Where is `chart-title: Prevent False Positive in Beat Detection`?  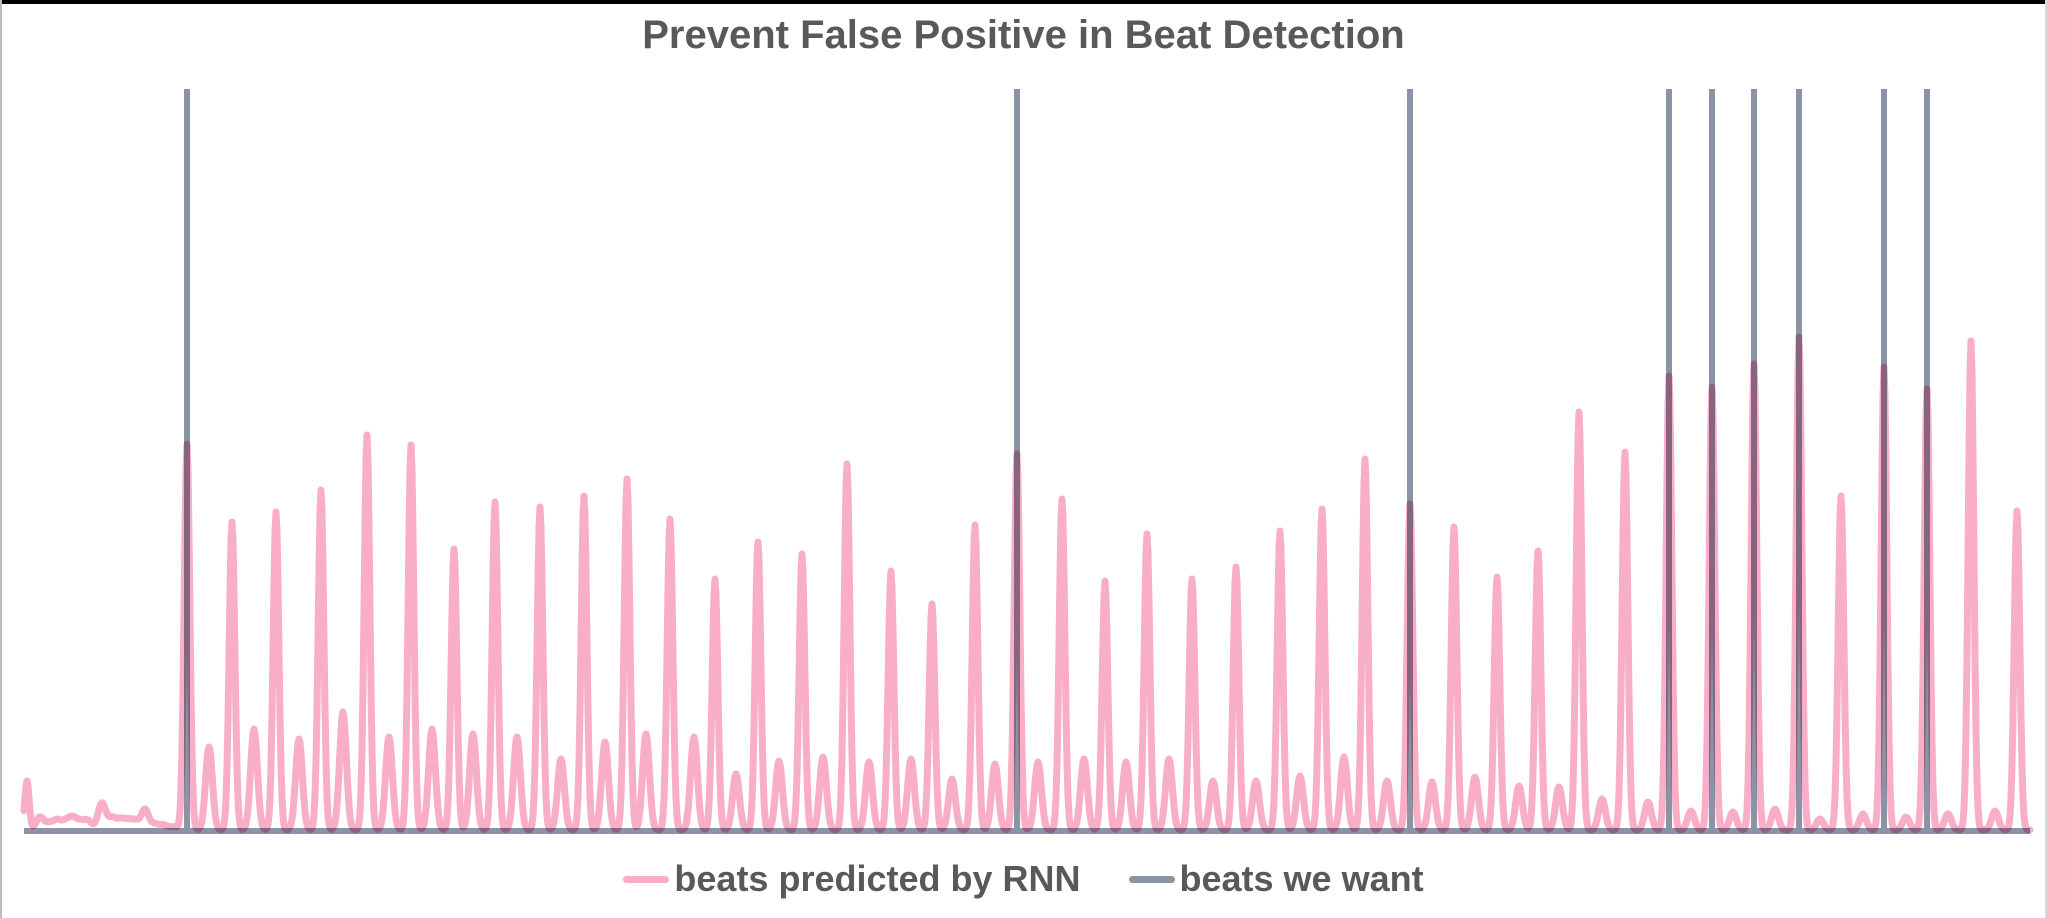
chart-title: Prevent False Positive in Beat Detection is located at coordinates (1023, 35).